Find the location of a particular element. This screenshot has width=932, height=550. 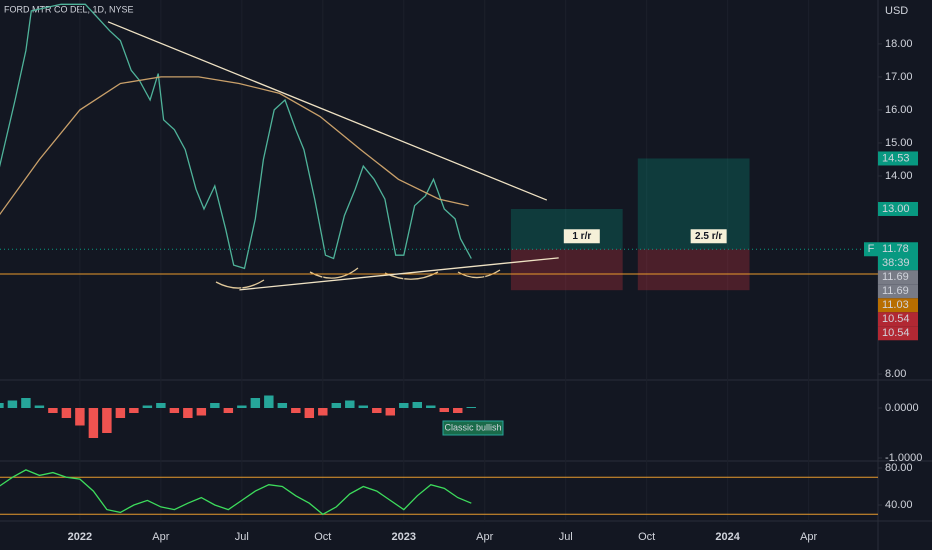

symbol-box is located at coordinates (871, 249).